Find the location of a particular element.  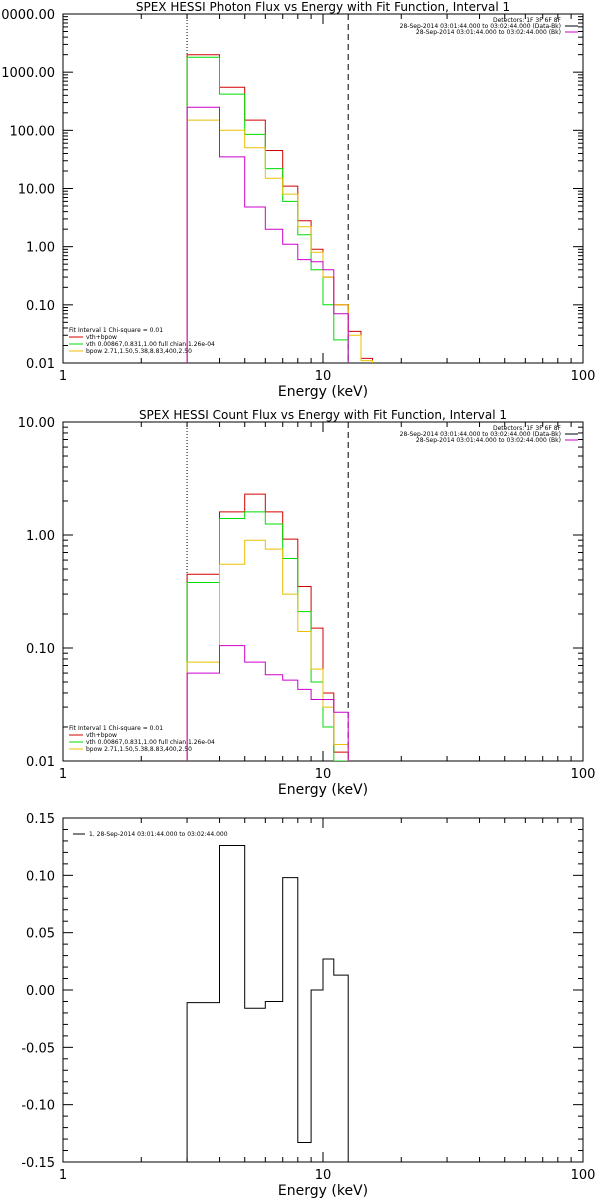

y-tick-label: 0000.00 is located at coordinates (28, 15).